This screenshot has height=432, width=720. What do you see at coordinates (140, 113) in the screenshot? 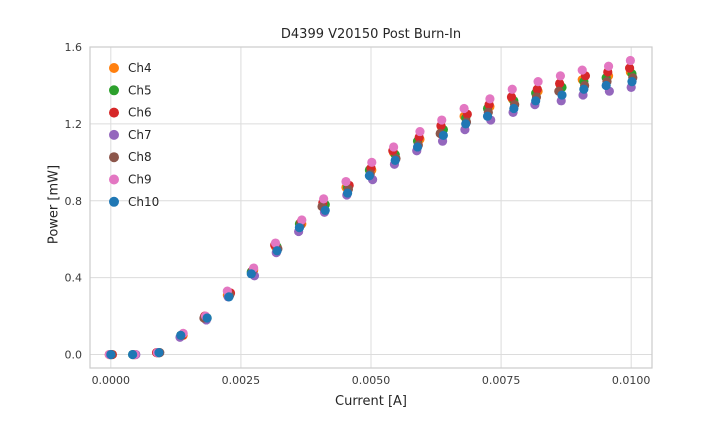
I see `legend-label-ch6: Ch6` at bounding box center [140, 113].